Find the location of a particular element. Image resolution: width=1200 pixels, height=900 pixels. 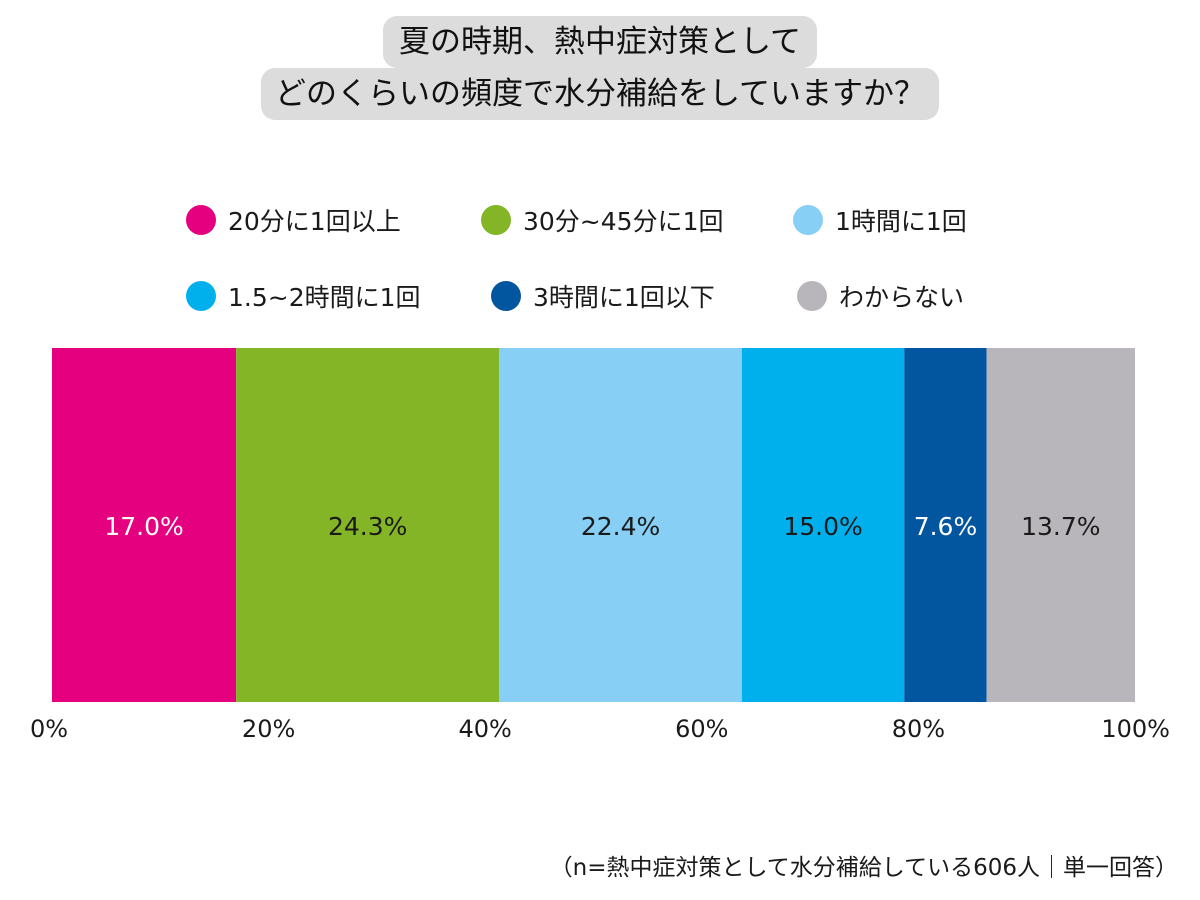

data-label-5: 7.6% is located at coordinates (946, 526).